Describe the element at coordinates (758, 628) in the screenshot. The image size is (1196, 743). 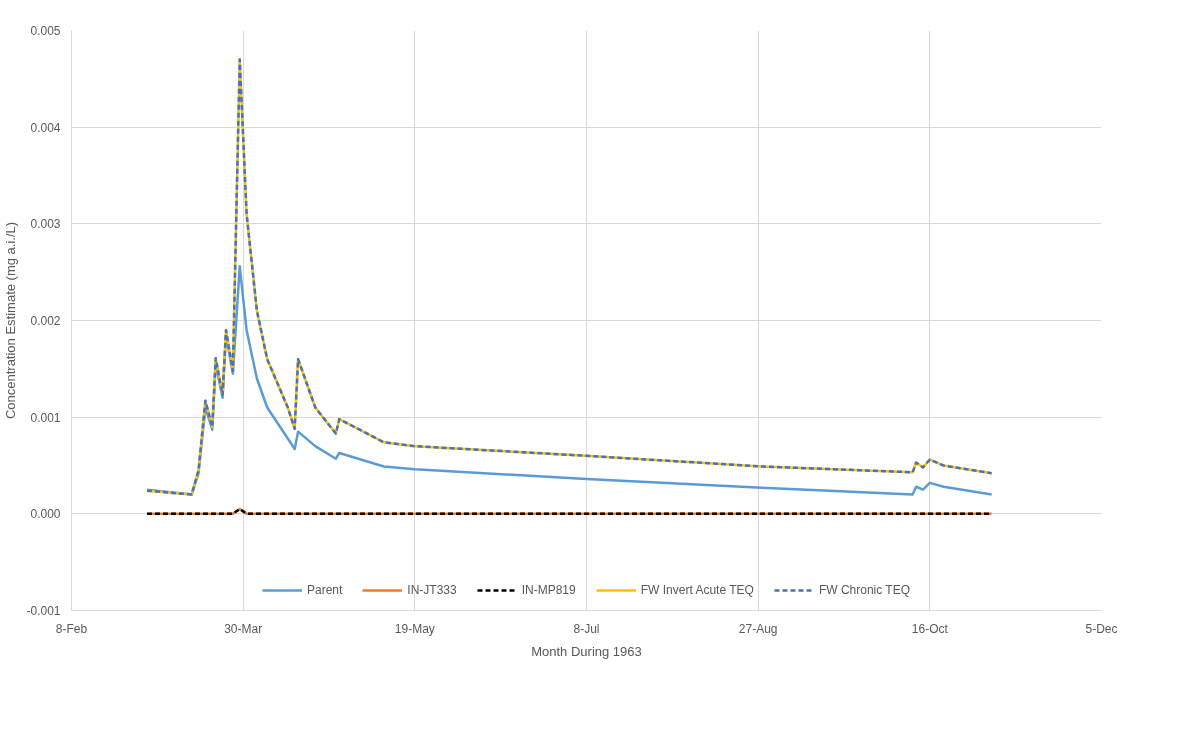
I see `x-tick-label: 27-Aug` at that location.